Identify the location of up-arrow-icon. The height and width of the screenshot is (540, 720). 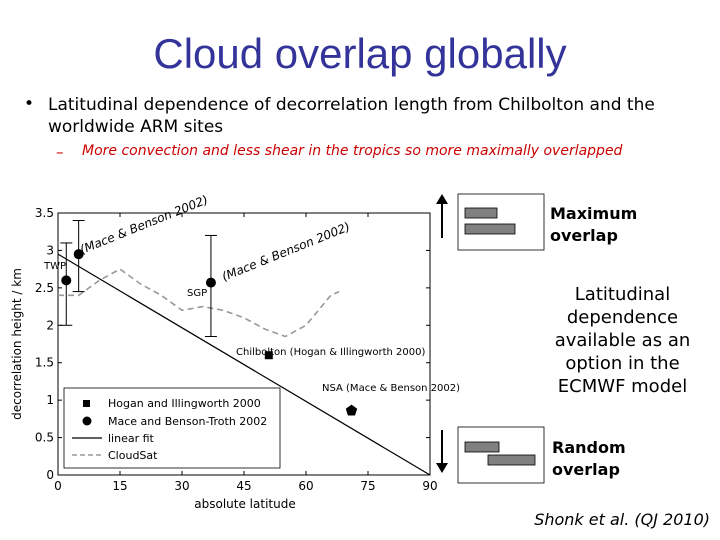
(442, 199).